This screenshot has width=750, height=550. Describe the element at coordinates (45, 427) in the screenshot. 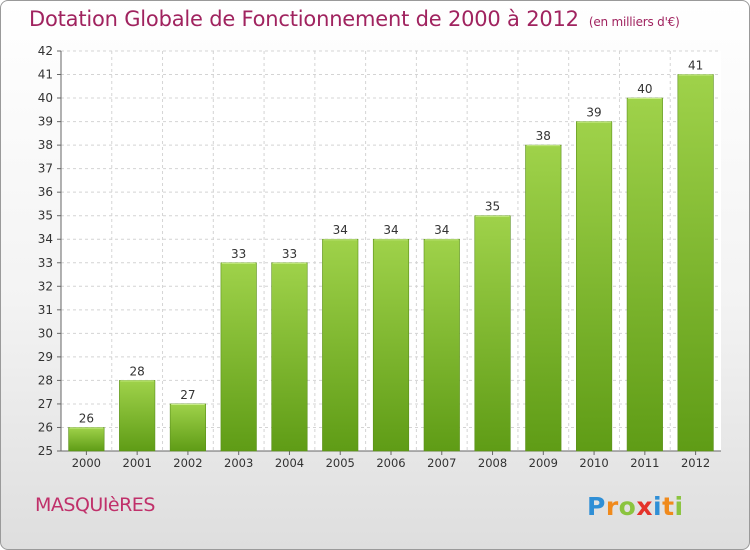

I see `y-tick-label: 26` at that location.